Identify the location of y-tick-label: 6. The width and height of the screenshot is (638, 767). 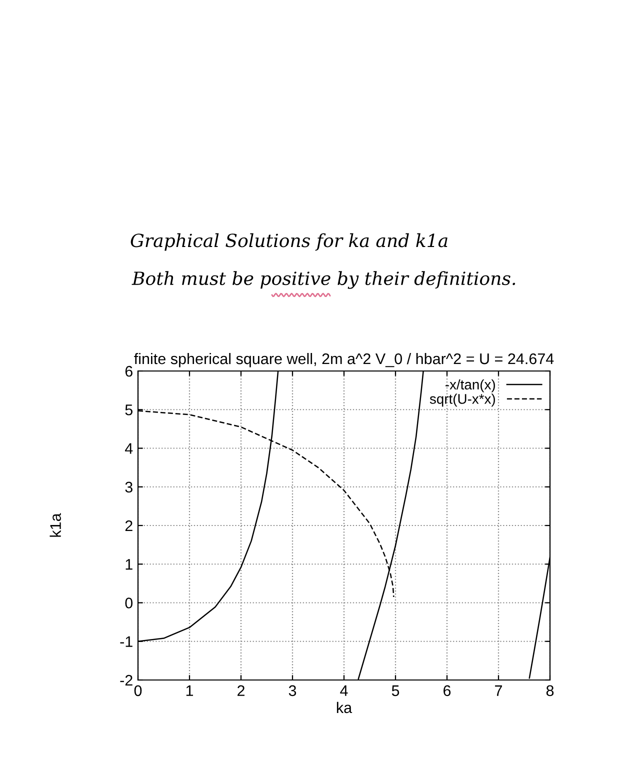
(128, 371).